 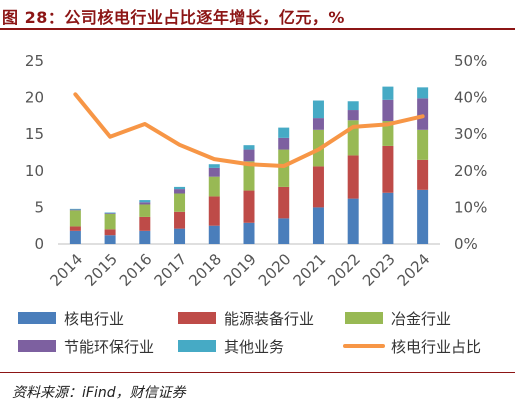 What do you see at coordinates (275, 270) in the screenshot?
I see `x-tick-label: 2020` at bounding box center [275, 270].